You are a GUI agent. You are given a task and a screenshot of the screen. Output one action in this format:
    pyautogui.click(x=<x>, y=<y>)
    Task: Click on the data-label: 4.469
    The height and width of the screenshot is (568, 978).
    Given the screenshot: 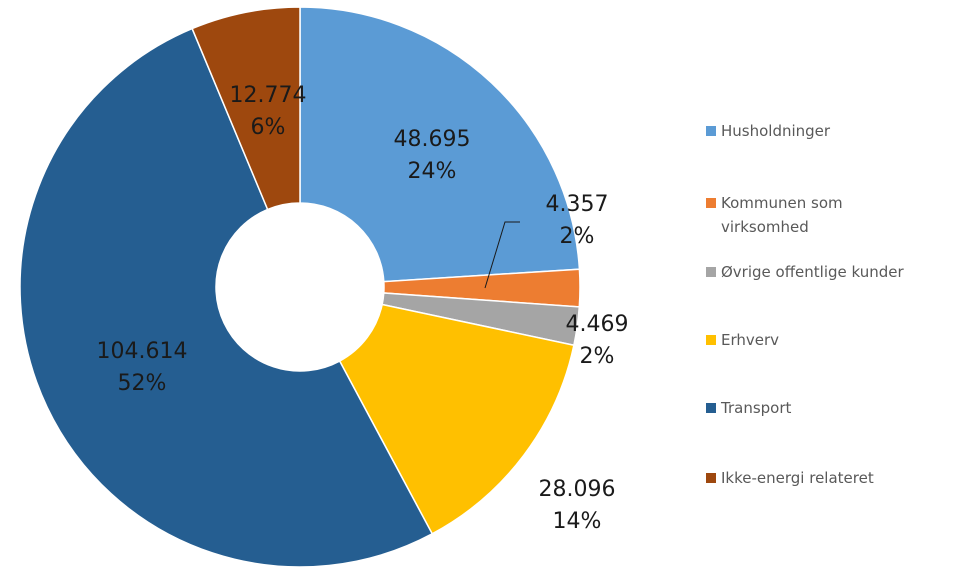 What is the action you would take?
    pyautogui.click(x=597, y=324)
    